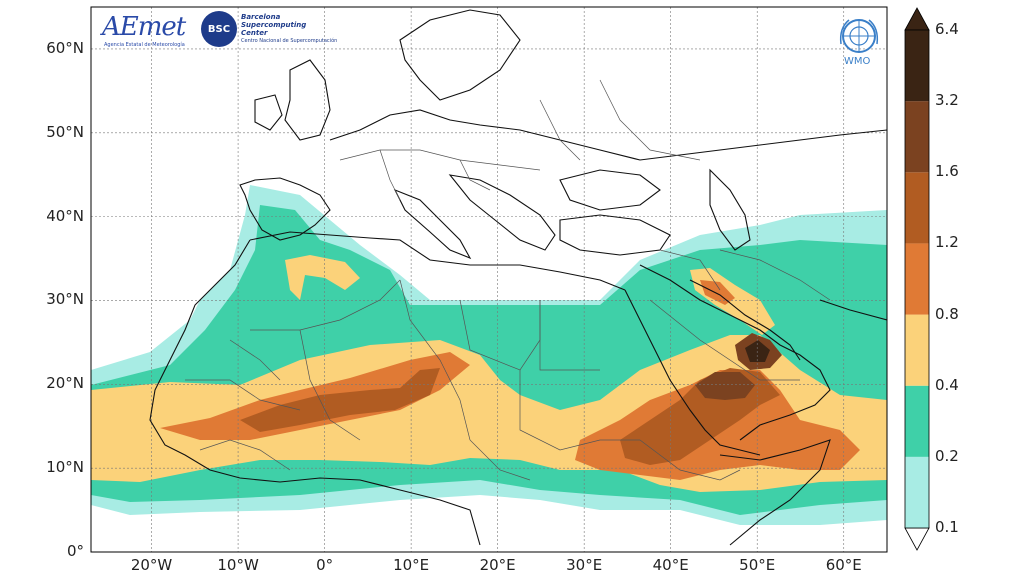 This screenshot has height=580, width=1024. What do you see at coordinates (289, 41) in the screenshot?
I see `bsc-line4: Centro Nacional de Supercomputación` at bounding box center [289, 41].